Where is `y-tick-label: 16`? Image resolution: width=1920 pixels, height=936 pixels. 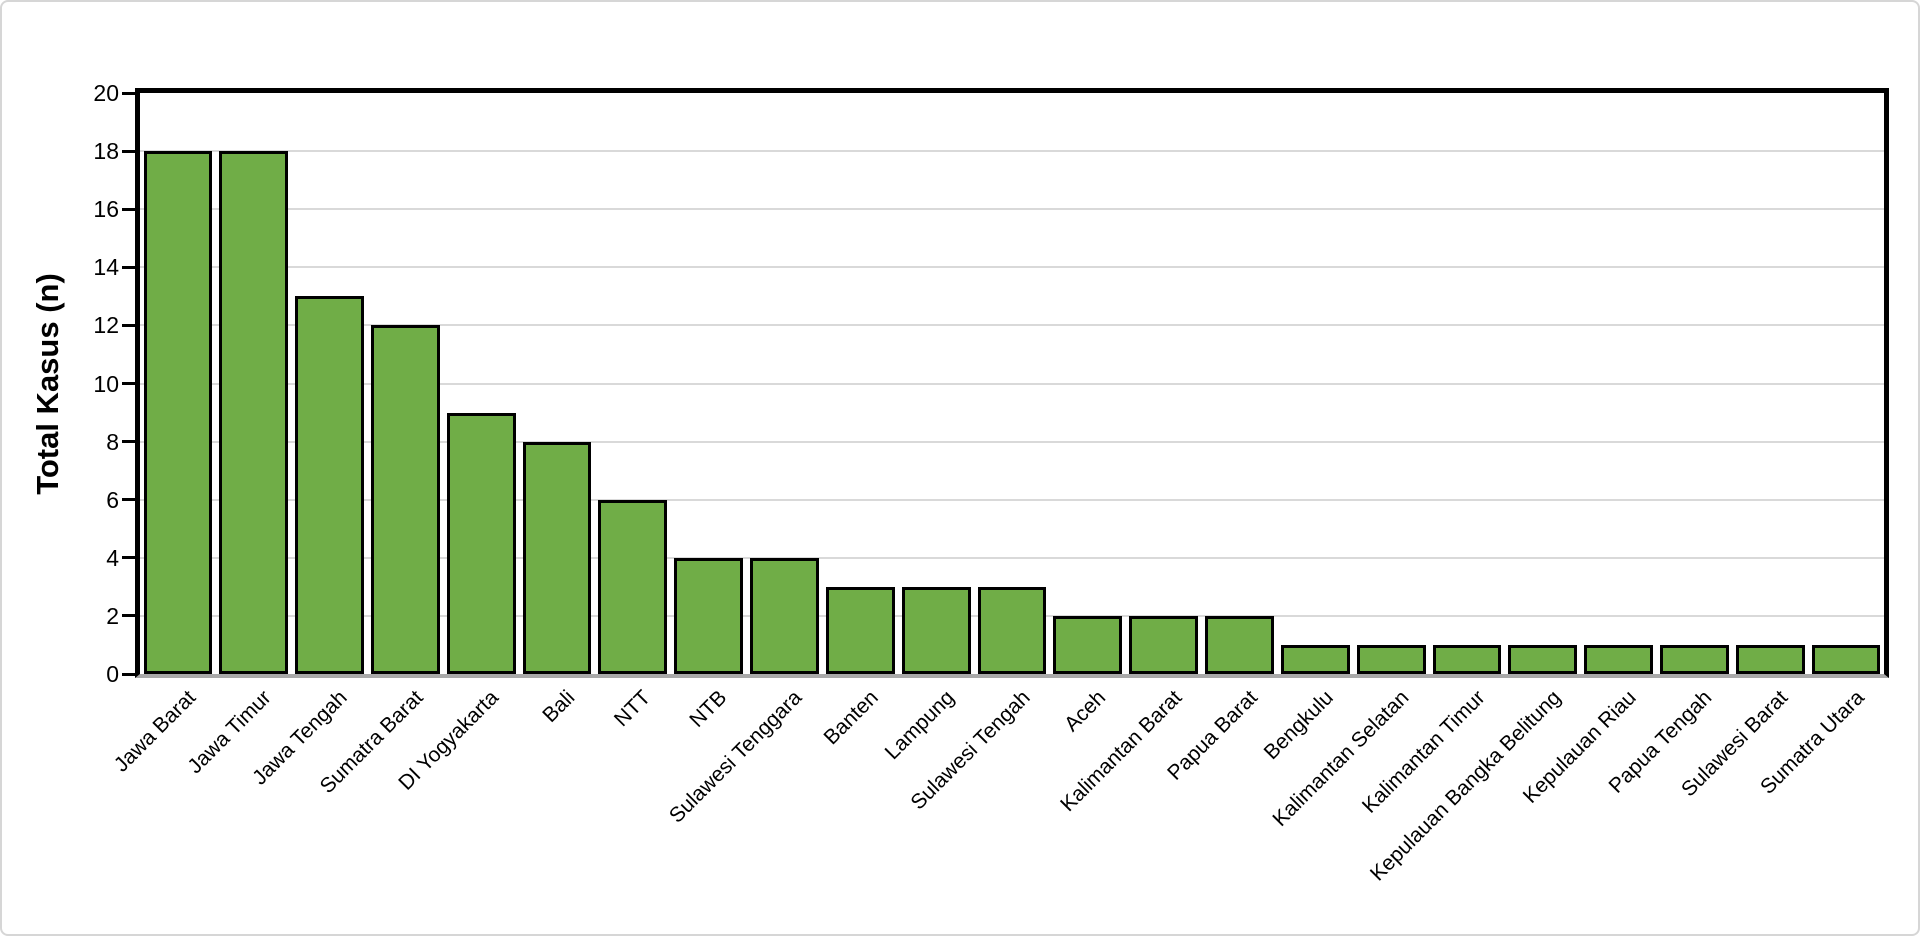 y-tick-label: 16 is located at coordinates (106, 209).